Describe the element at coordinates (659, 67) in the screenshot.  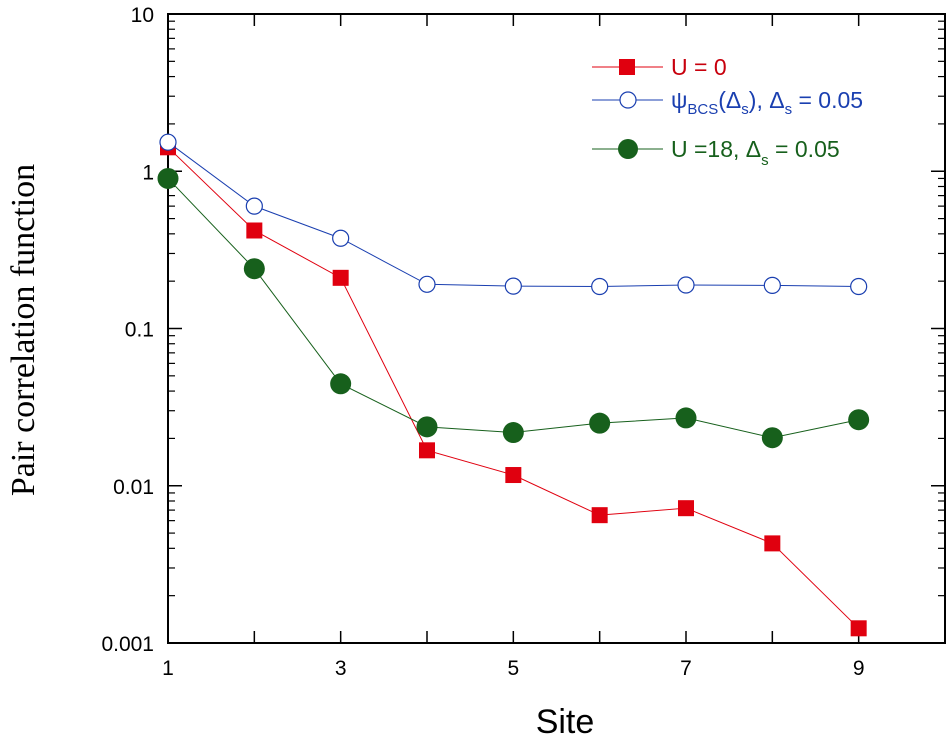
I see `legend-item-u0: U = 0` at that location.